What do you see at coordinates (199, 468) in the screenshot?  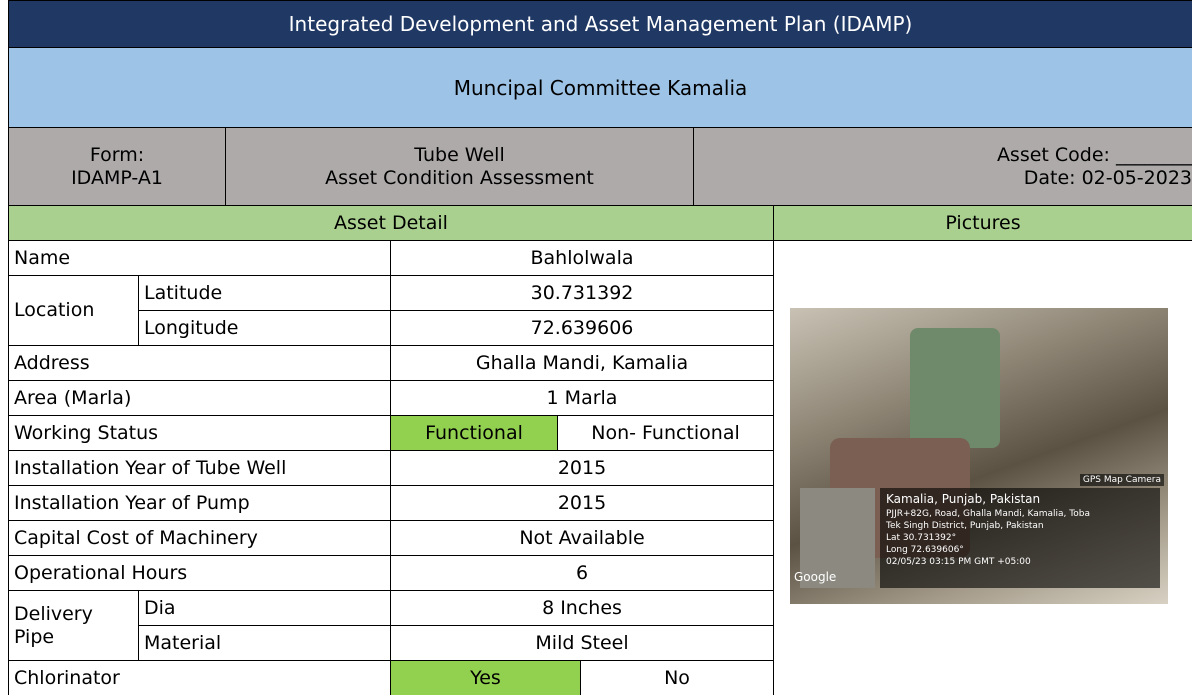 I see `row-label: Installation Year of Tube Well` at bounding box center [199, 468].